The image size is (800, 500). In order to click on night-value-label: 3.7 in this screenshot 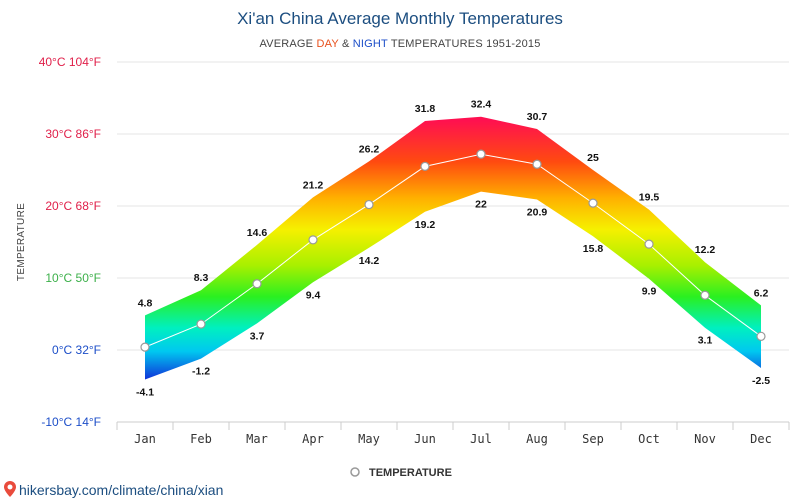, I will do `click(257, 336)`.